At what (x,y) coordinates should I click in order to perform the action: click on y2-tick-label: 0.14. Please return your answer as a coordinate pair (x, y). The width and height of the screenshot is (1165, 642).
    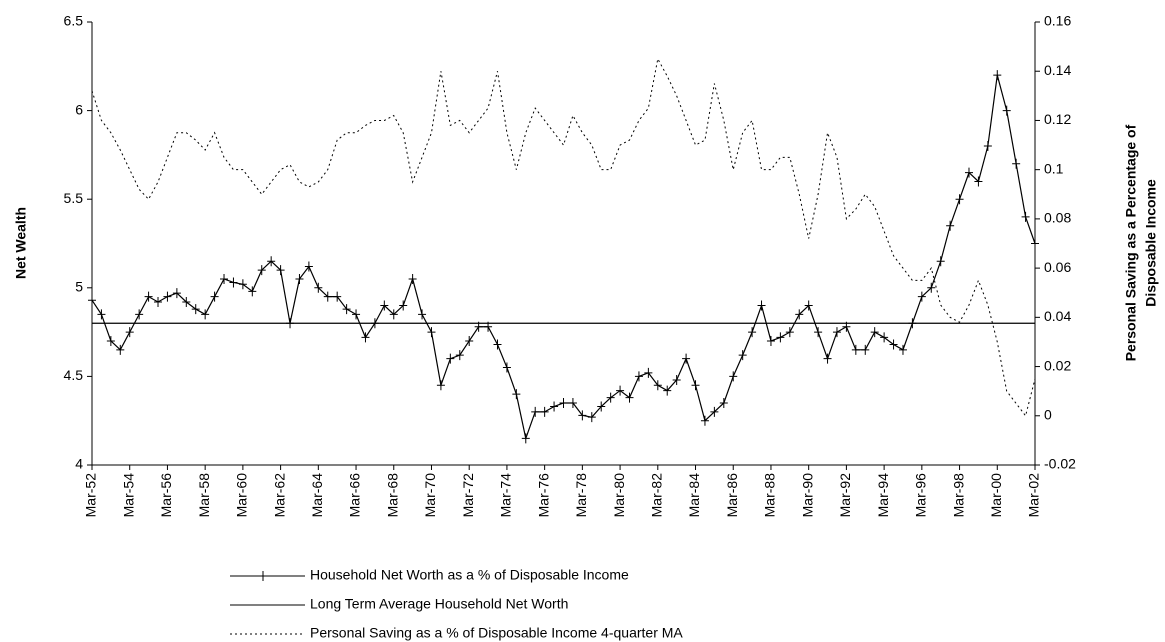
    Looking at the image, I should click on (1057, 70).